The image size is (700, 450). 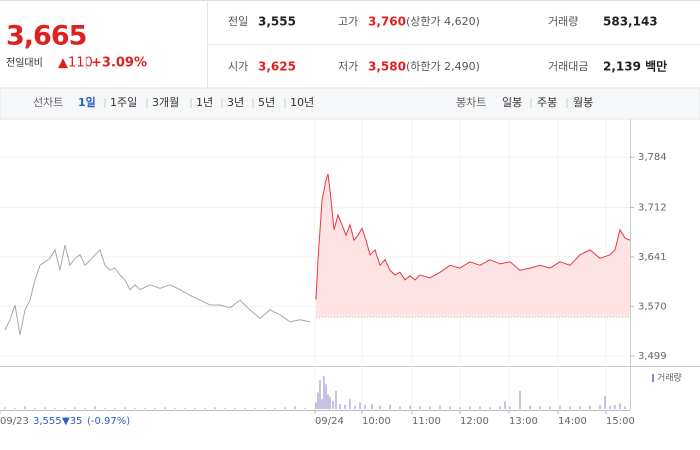 What do you see at coordinates (547, 102) in the screenshot?
I see `candle-tab: 주봉` at bounding box center [547, 102].